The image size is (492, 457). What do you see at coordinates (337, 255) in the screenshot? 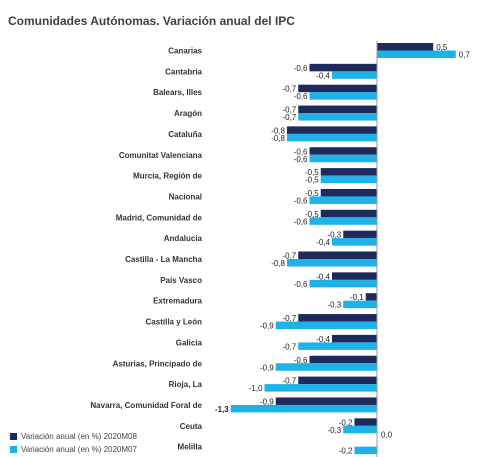
I see `bar-series-0-castilla-la-mancha` at bounding box center [337, 255].